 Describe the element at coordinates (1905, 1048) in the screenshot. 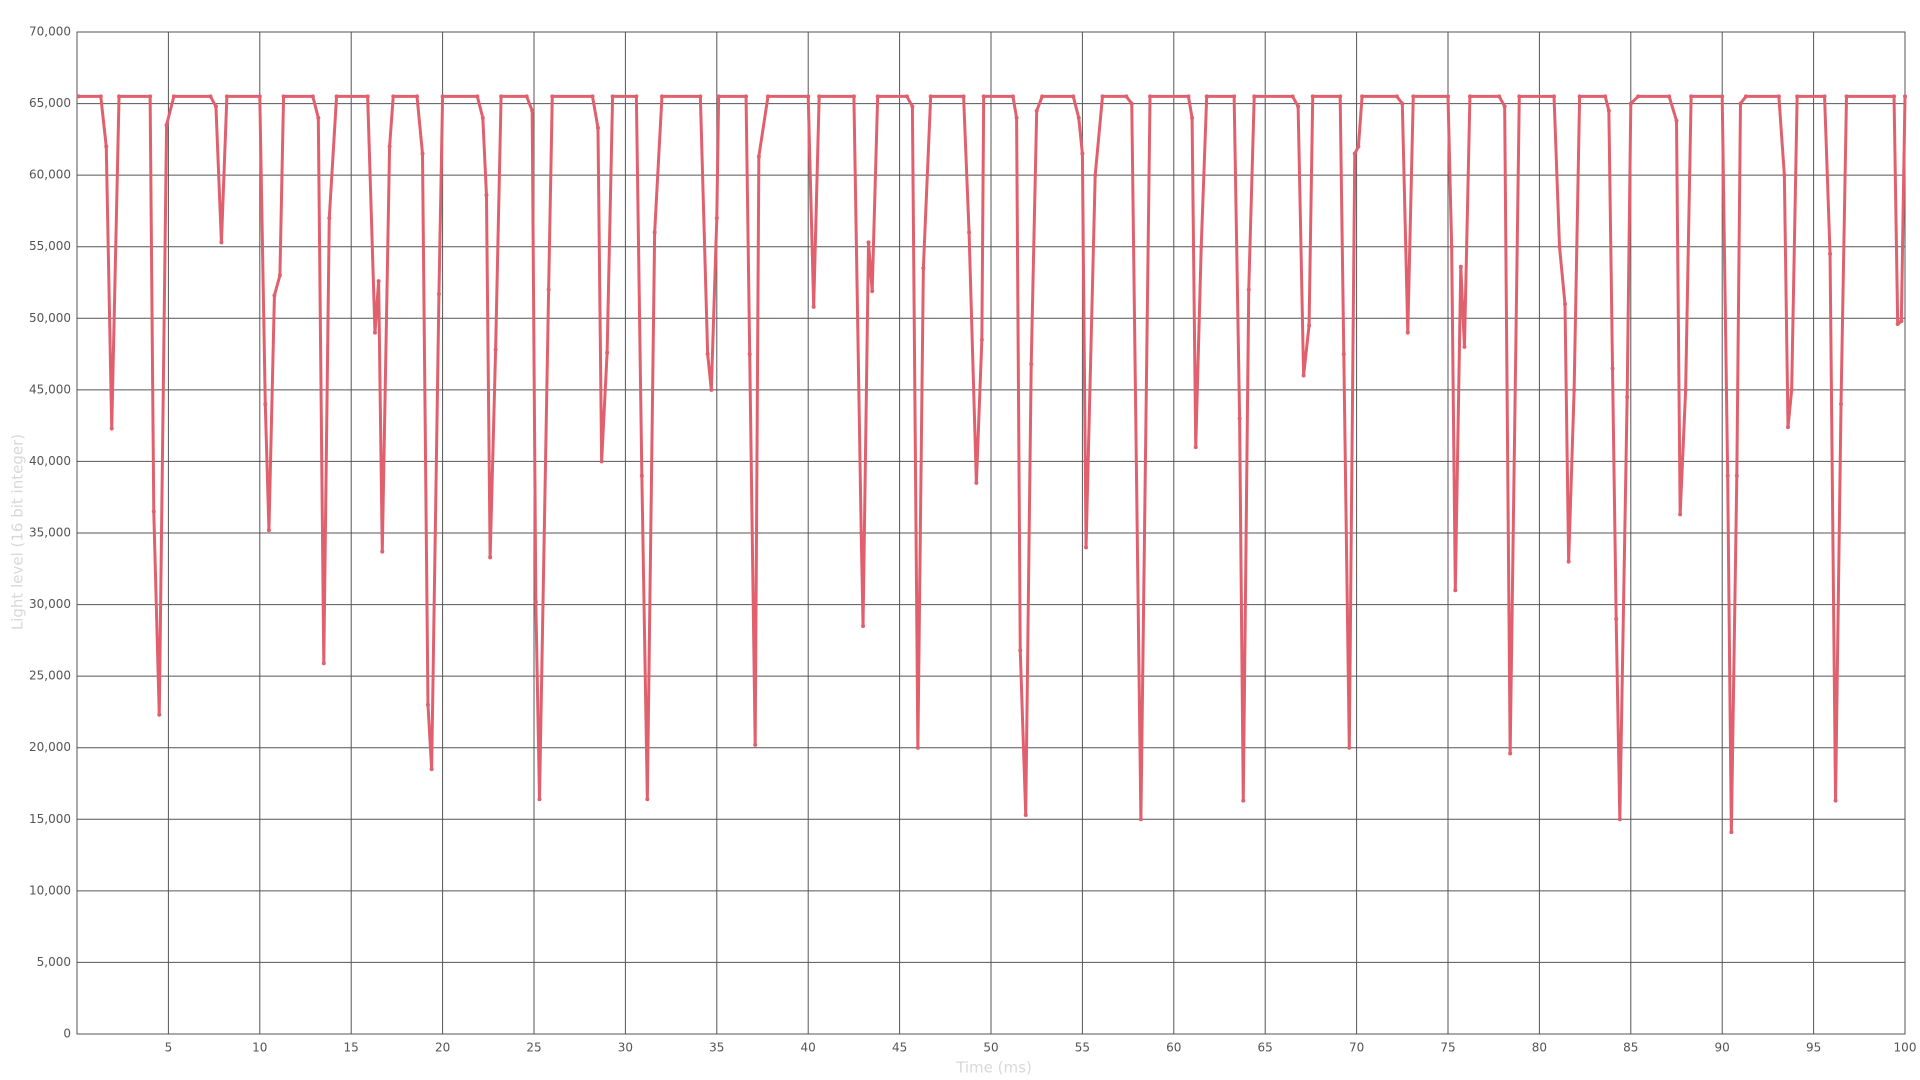

I see `x-tick-label: 100` at that location.